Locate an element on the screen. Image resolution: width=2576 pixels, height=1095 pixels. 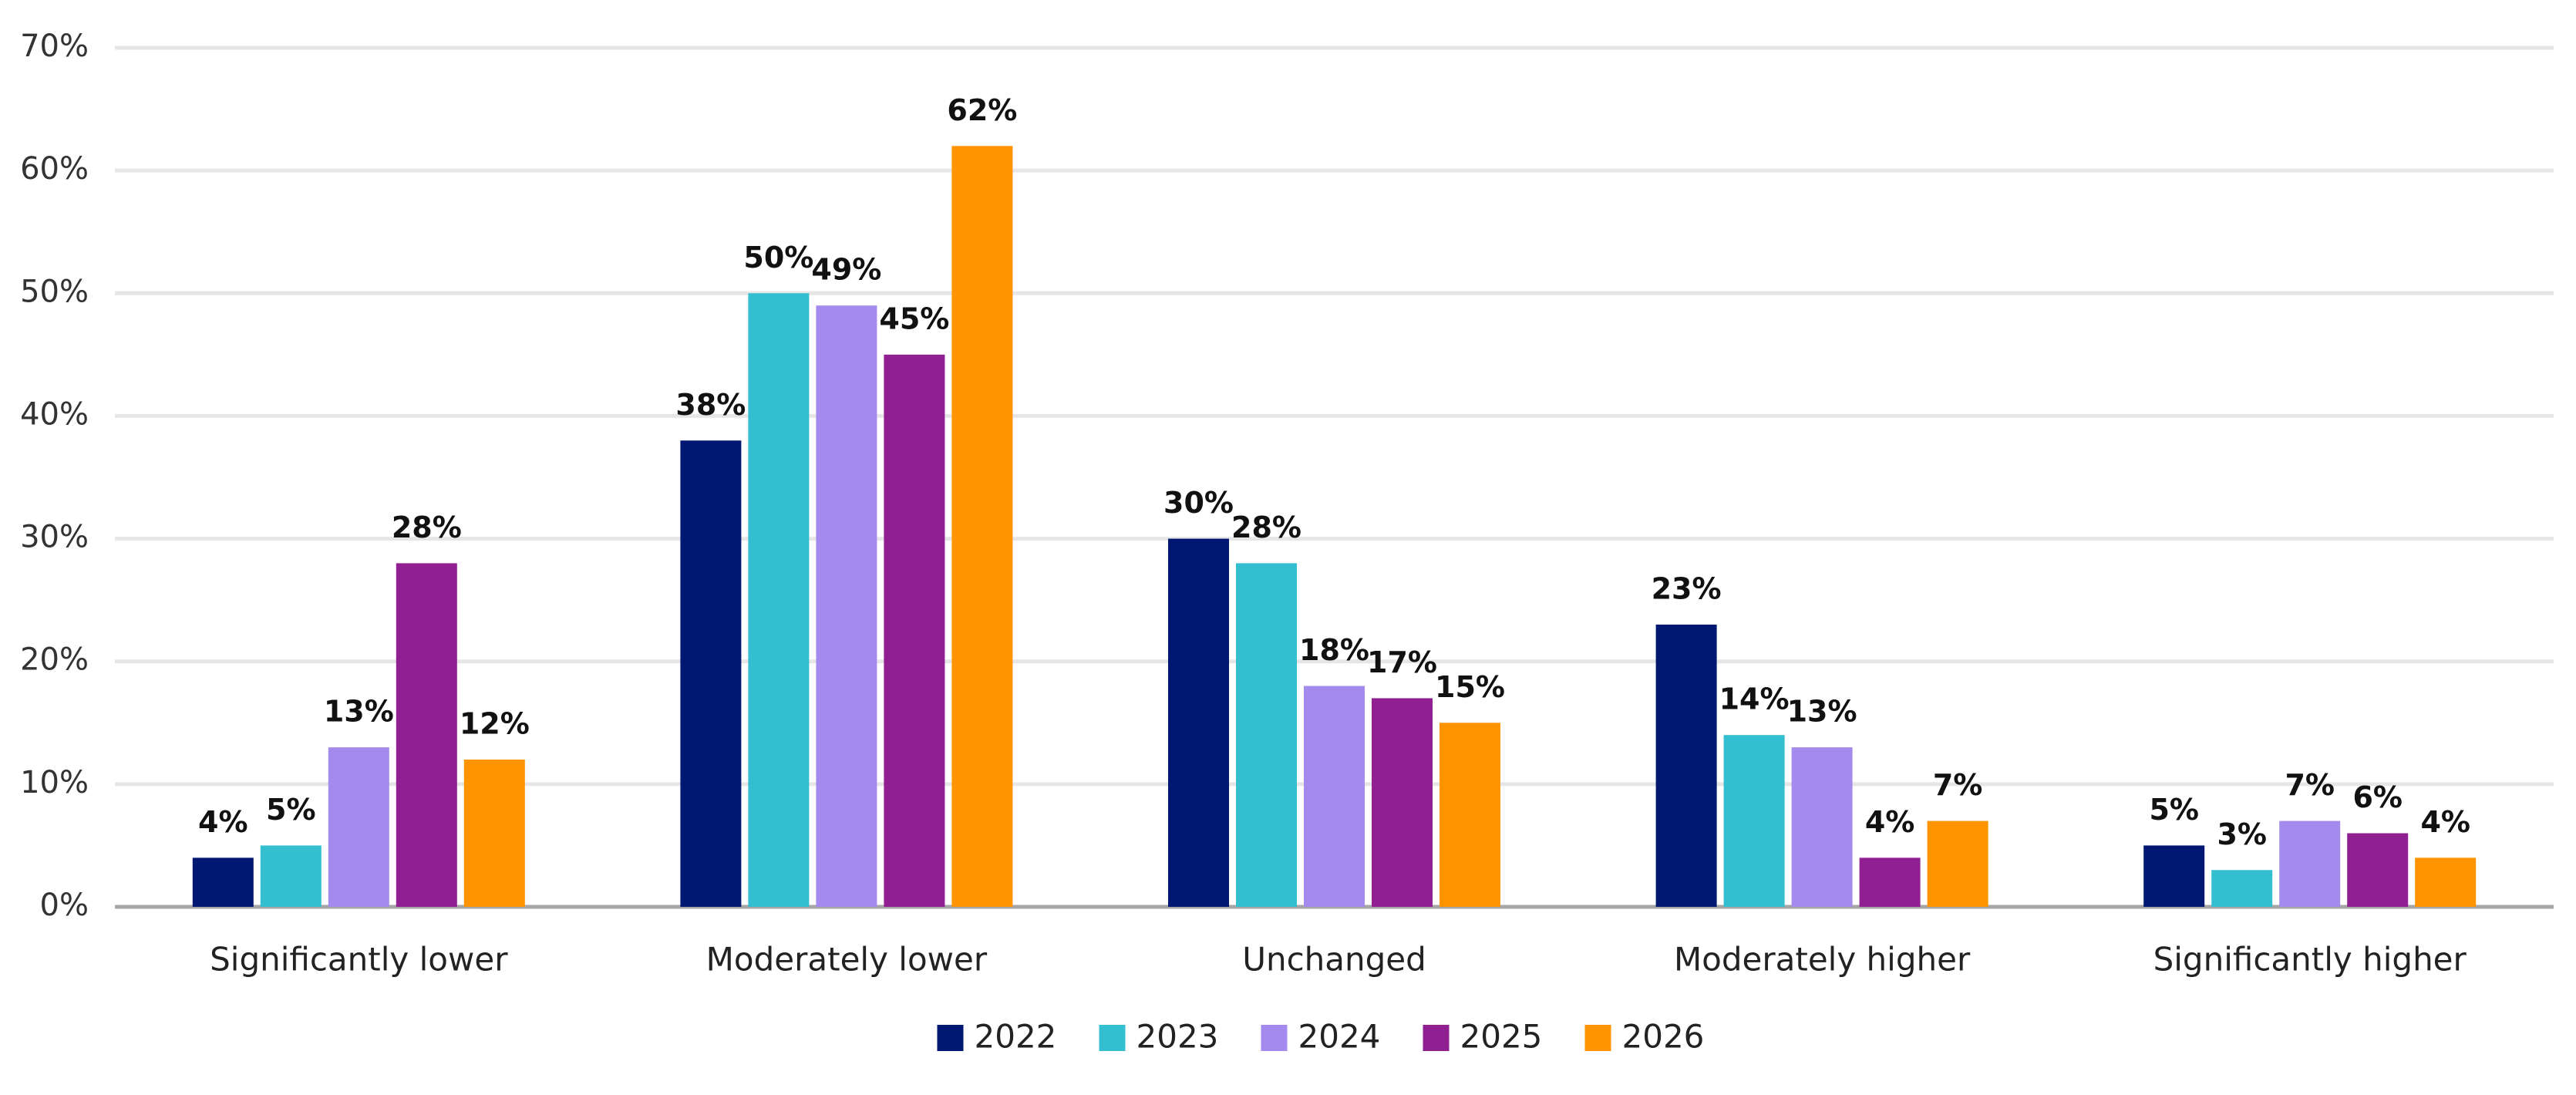
x-tick-label: Moderately higher is located at coordinates (1822, 960).